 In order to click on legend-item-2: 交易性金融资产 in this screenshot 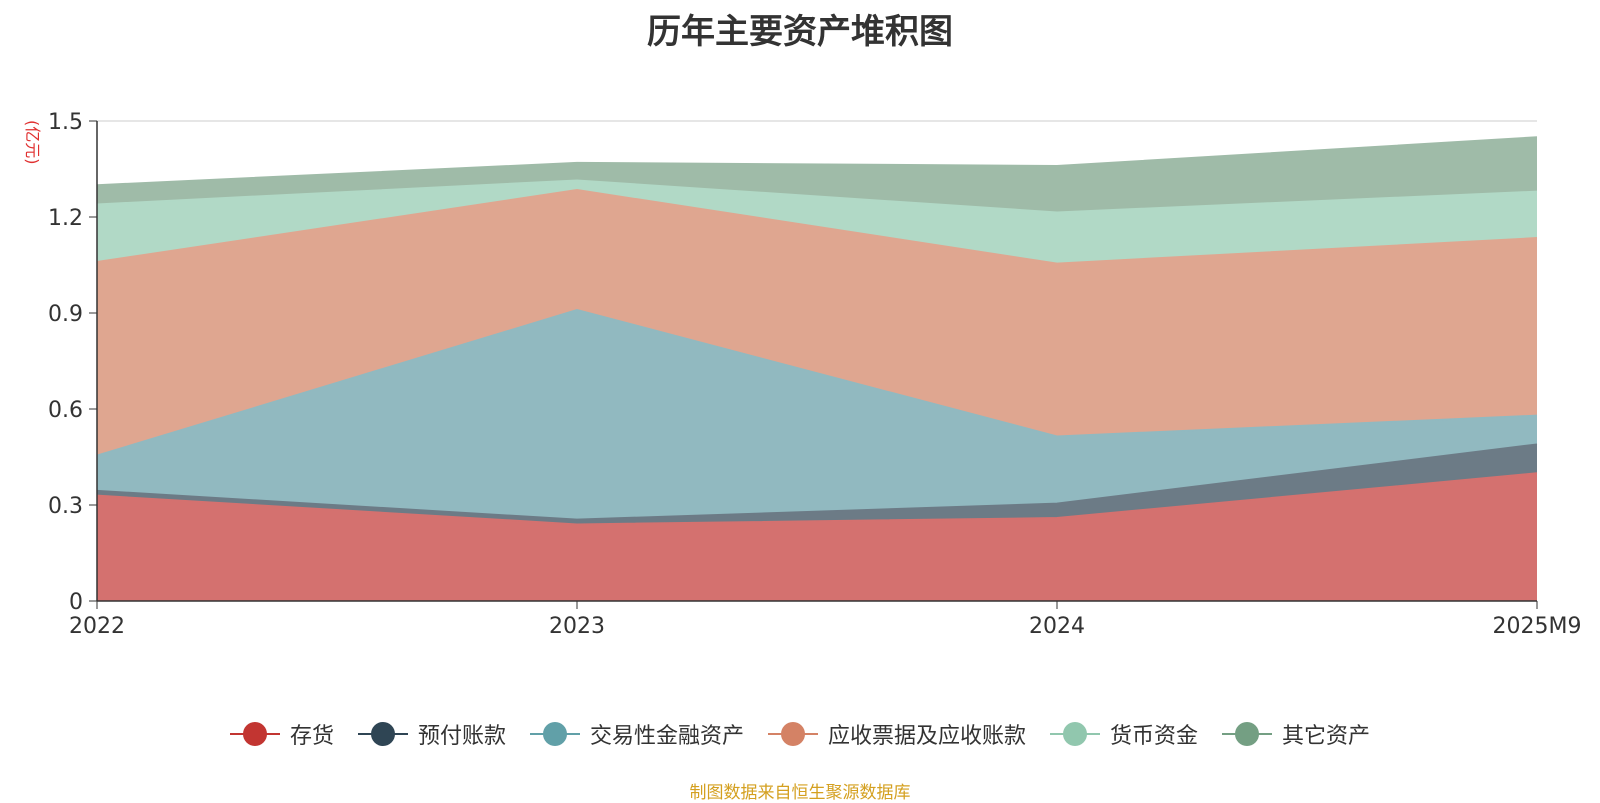, I will do `click(636, 734)`.